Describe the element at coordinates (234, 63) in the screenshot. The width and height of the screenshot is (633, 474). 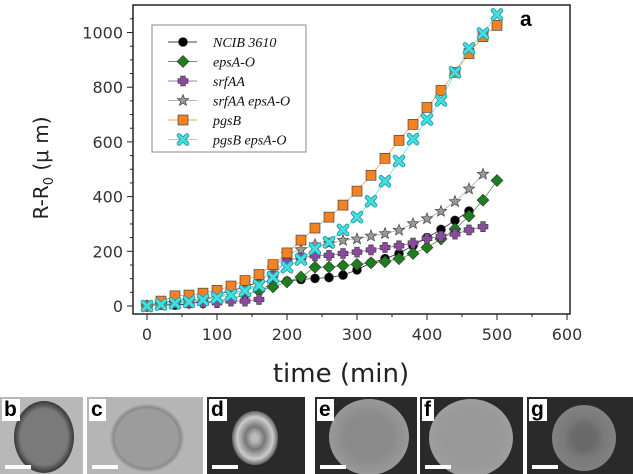
I see `legend-label: epsA-O` at that location.